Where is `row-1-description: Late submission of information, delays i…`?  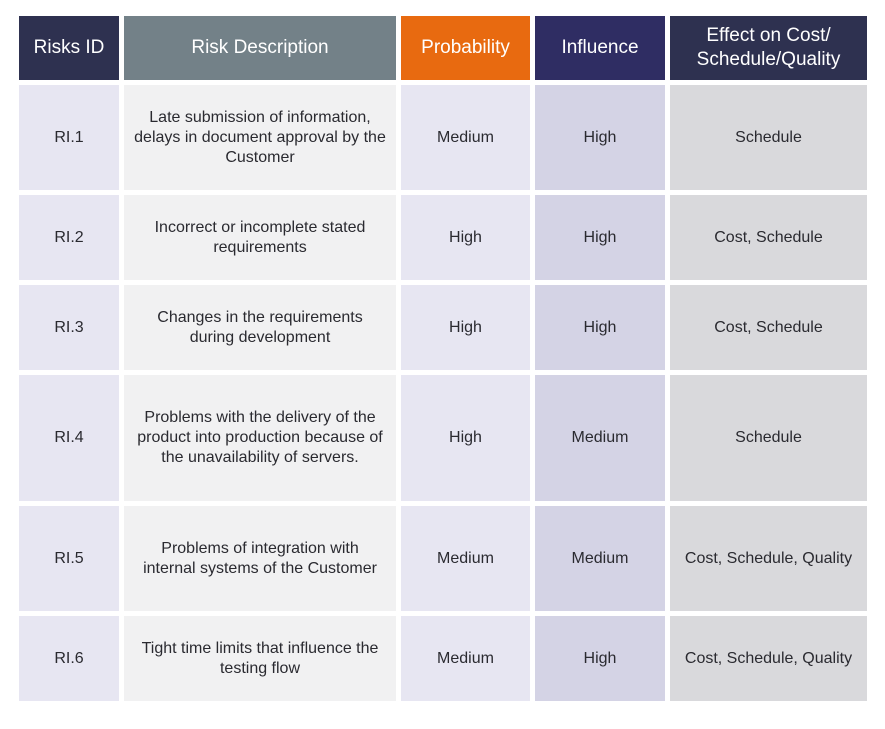 row-1-description: Late submission of information, delays i… is located at coordinates (260, 137).